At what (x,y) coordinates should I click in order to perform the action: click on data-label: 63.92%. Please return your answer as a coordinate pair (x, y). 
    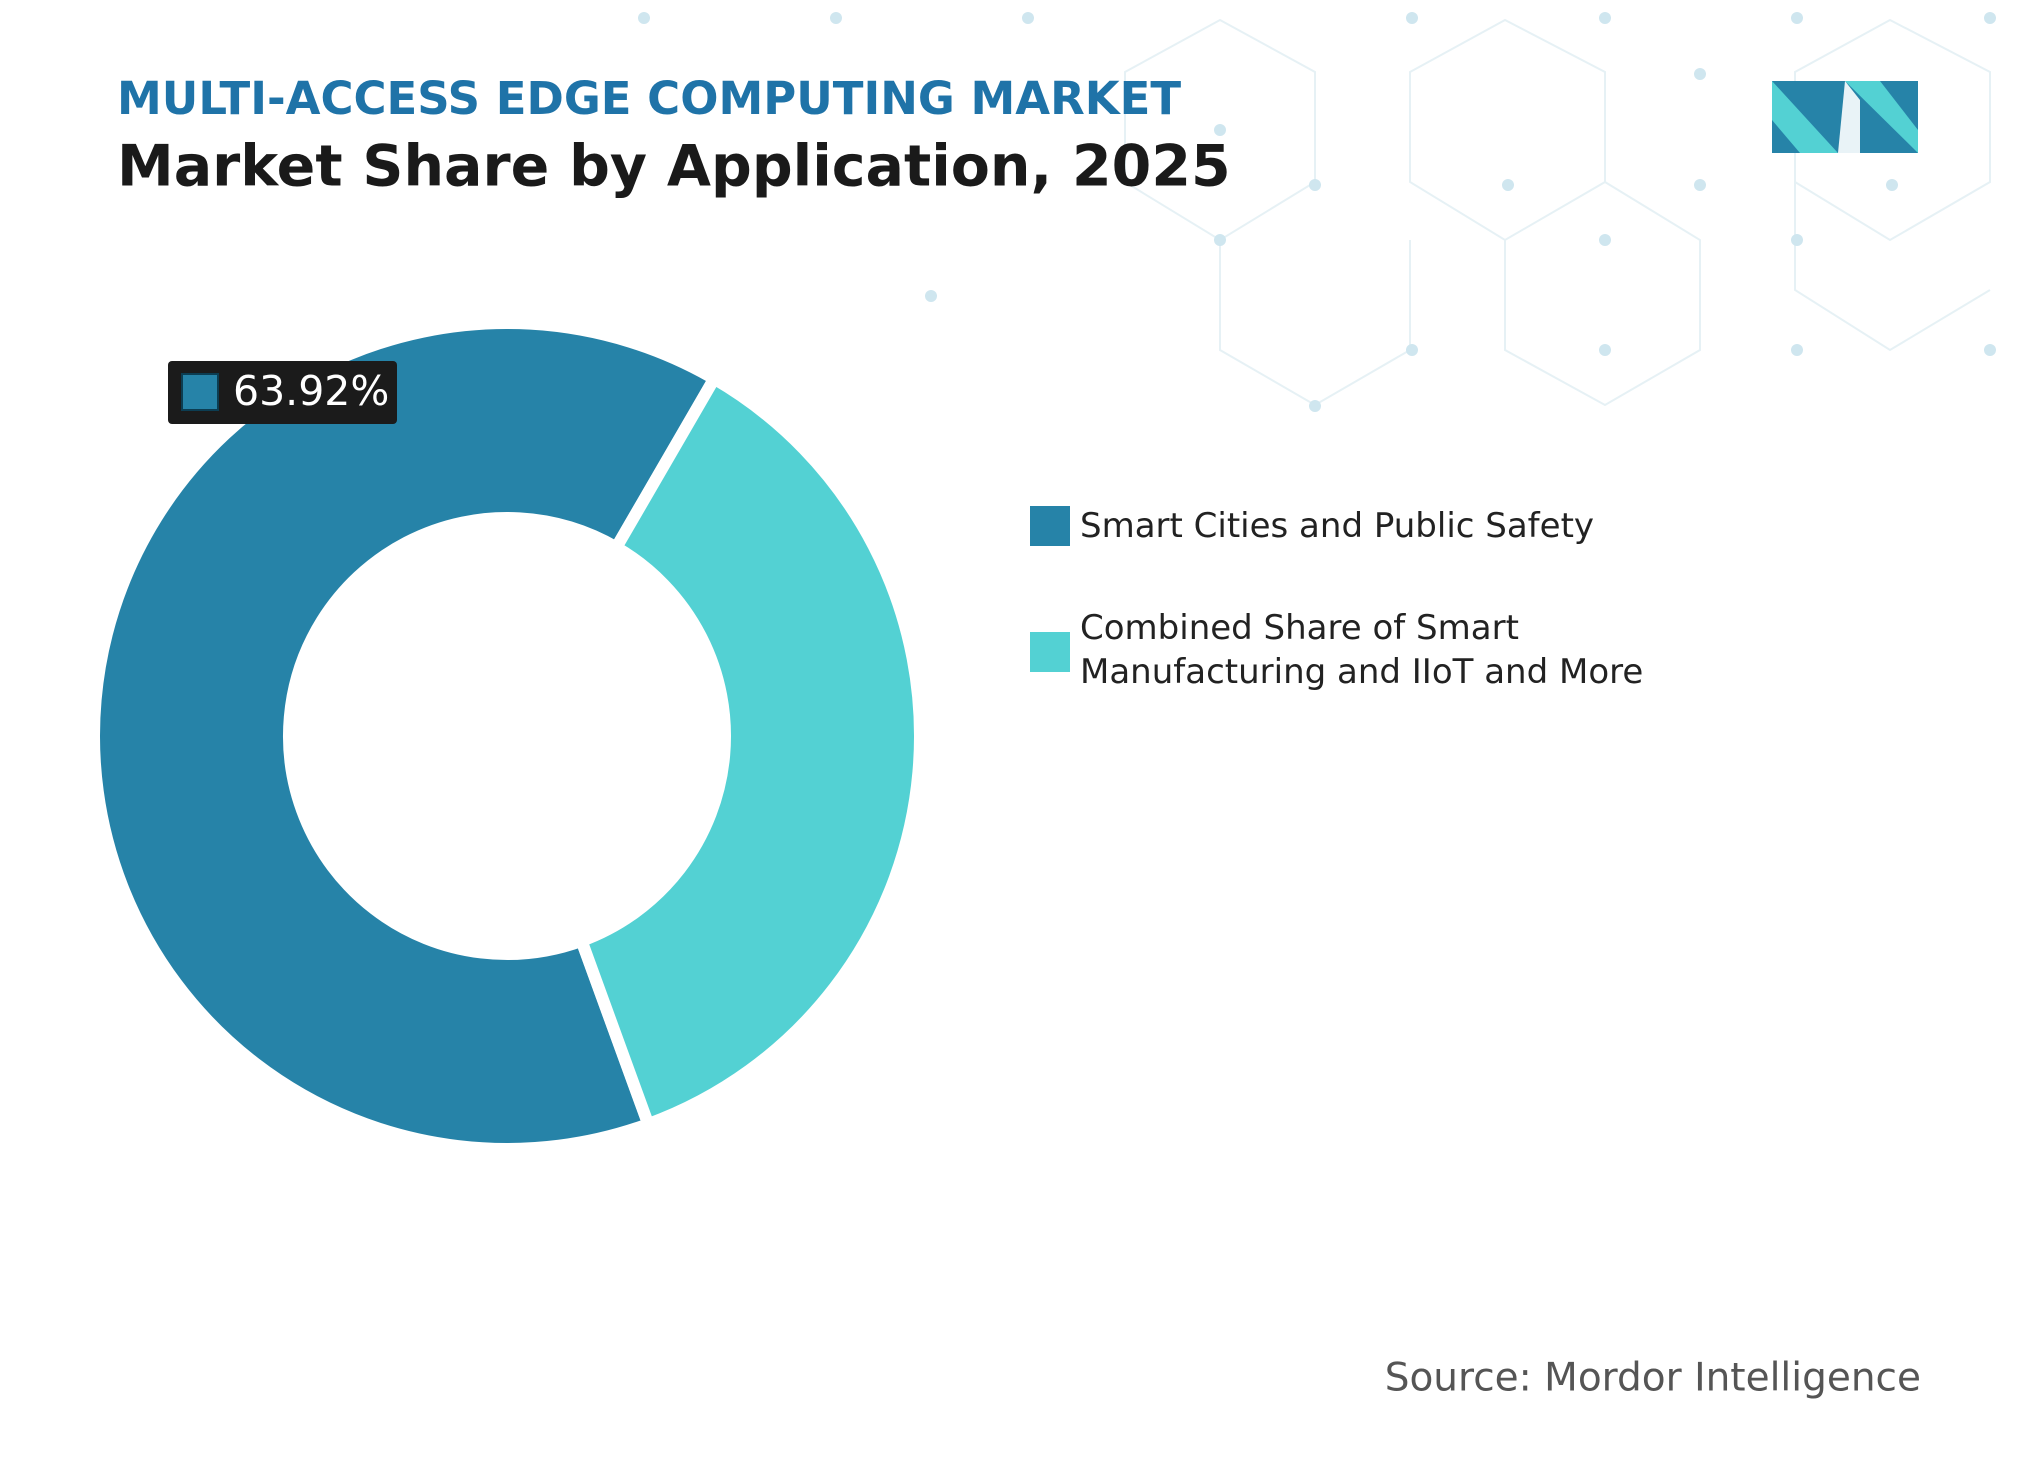
    Looking at the image, I should click on (282, 392).